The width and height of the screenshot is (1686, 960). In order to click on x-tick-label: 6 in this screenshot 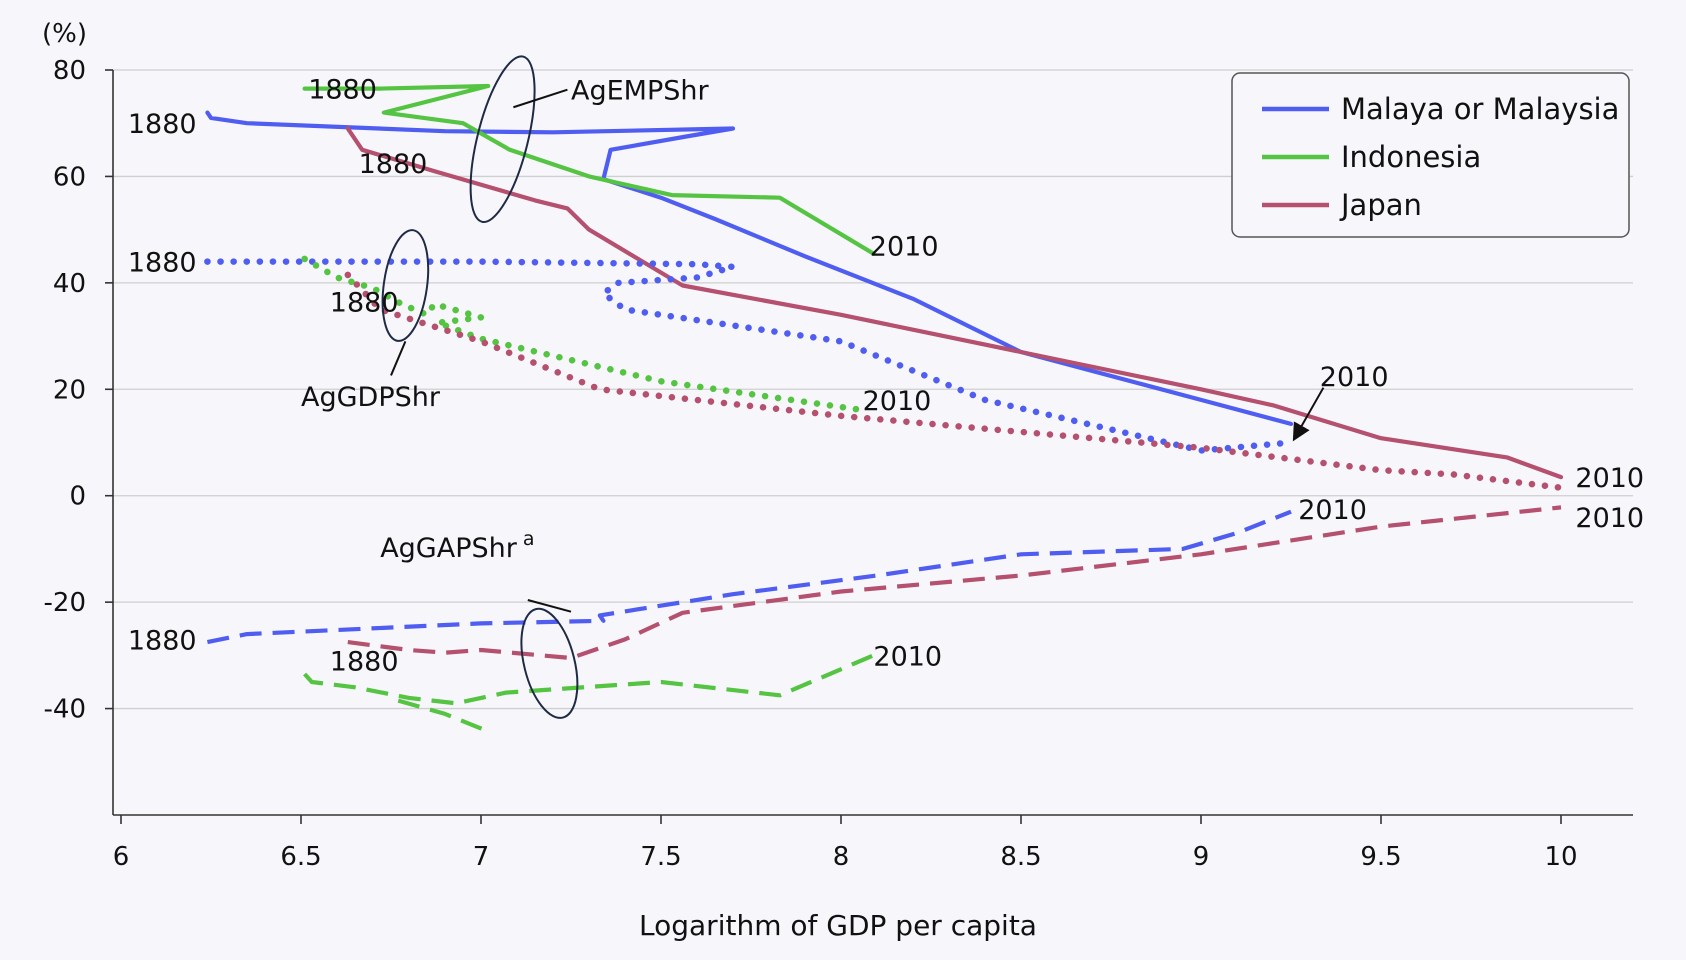, I will do `click(121, 857)`.